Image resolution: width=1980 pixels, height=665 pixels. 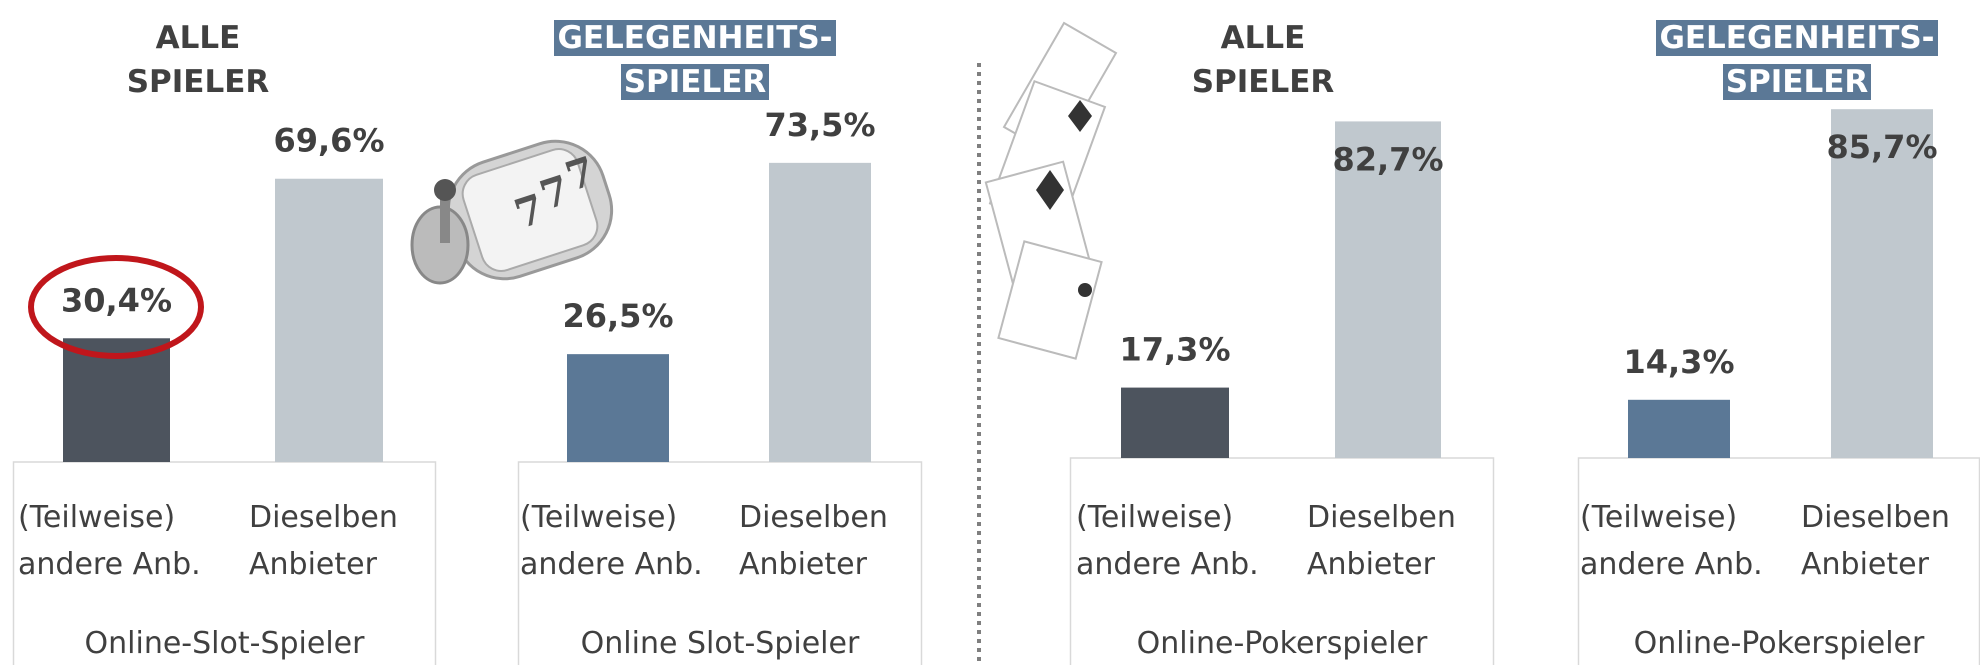 What do you see at coordinates (1881, 147) in the screenshot?
I see `value-label: 85,7%` at bounding box center [1881, 147].